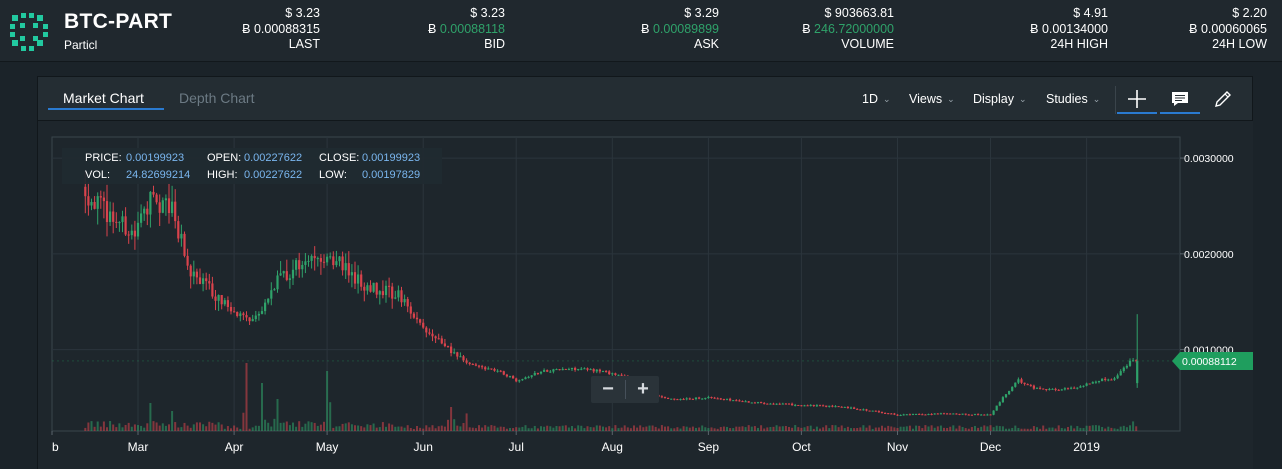 This screenshot has width=1282, height=469. What do you see at coordinates (932, 99) in the screenshot?
I see `views-dropdown: Views ⌄` at bounding box center [932, 99].